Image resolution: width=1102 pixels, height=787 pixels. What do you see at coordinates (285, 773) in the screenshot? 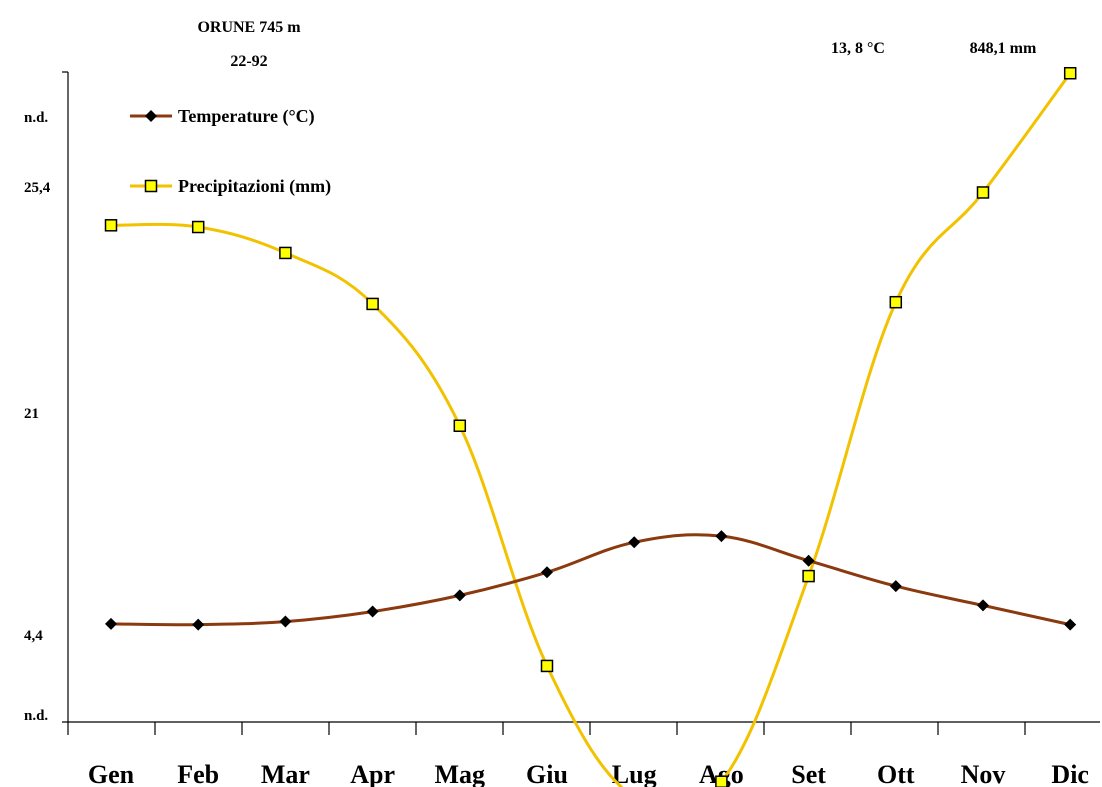
I see `x-tick-label: Mar` at bounding box center [285, 773].